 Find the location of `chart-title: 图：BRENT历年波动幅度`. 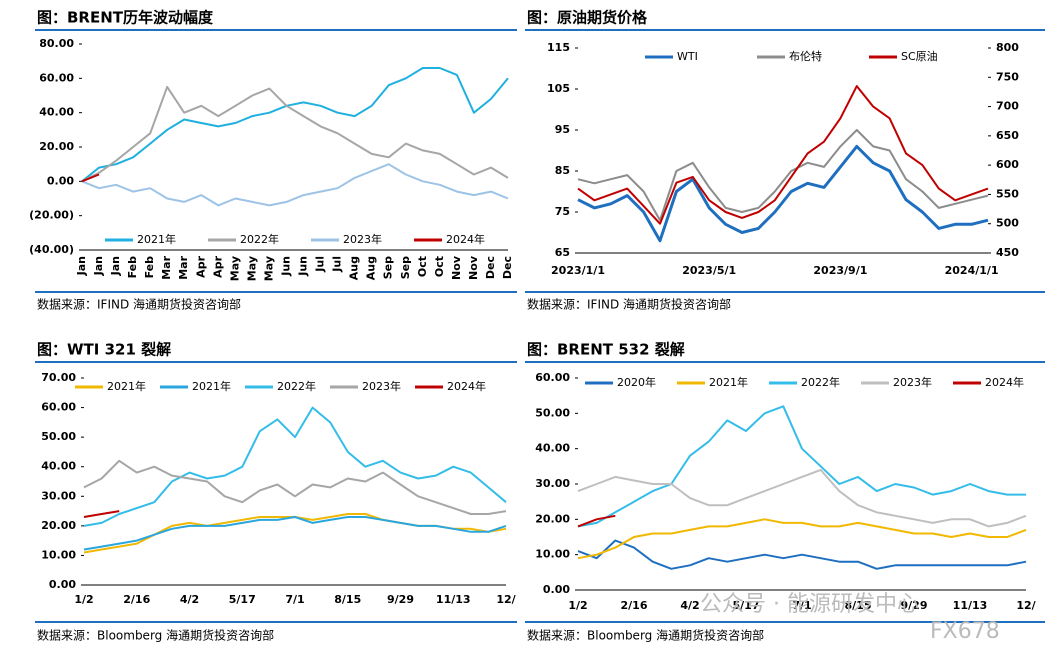

chart-title: 图：BRENT历年波动幅度 is located at coordinates (125, 18).